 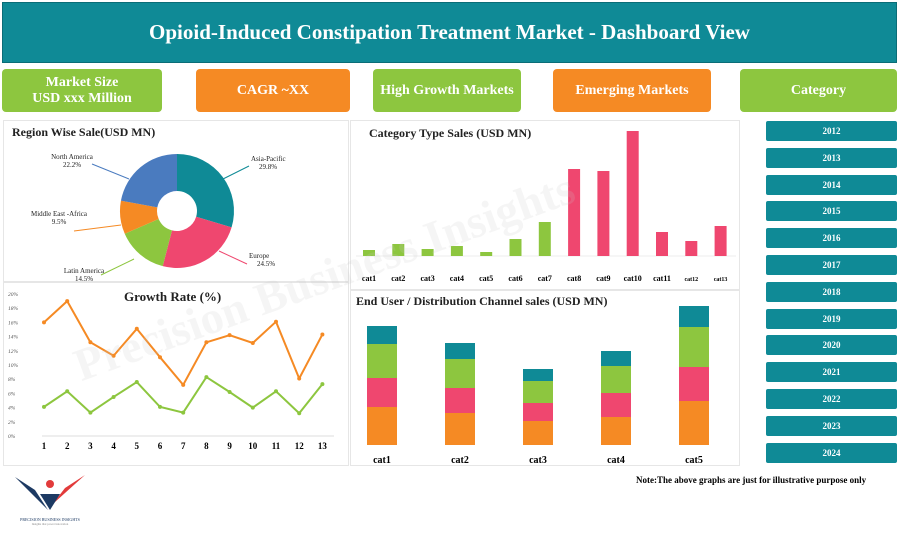 What do you see at coordinates (831, 318) in the screenshot?
I see `year-button-2019: 2019` at bounding box center [831, 318].